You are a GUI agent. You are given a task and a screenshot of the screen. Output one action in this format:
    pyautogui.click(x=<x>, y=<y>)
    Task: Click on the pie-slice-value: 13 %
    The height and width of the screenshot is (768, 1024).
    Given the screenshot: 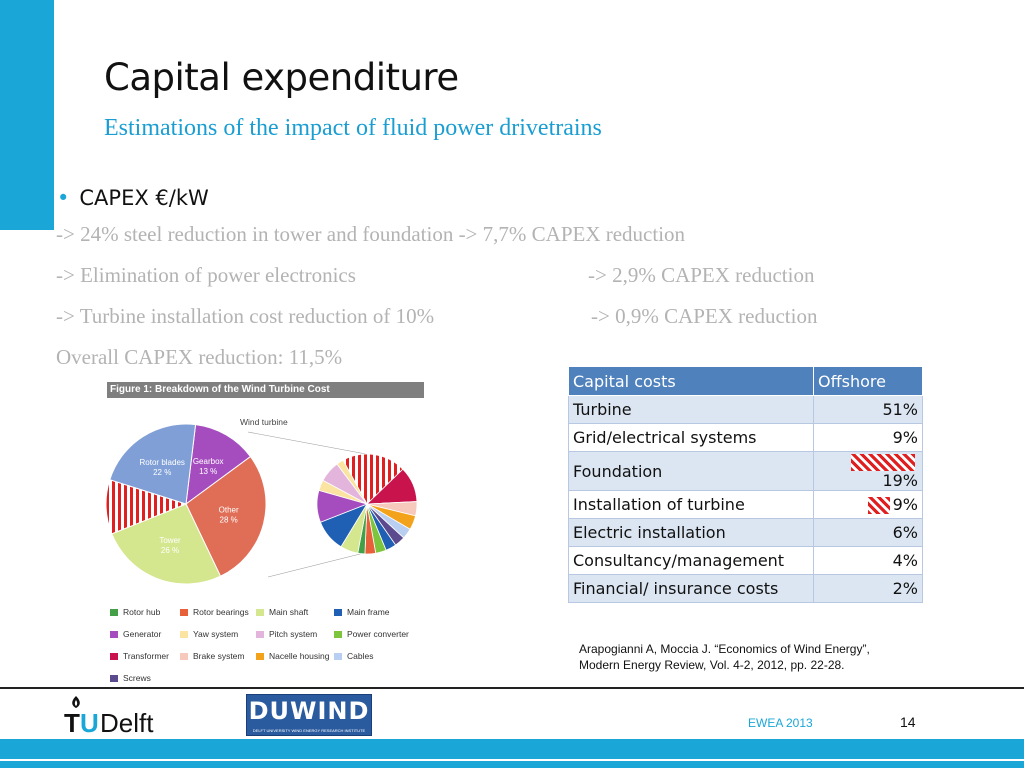 What is the action you would take?
    pyautogui.click(x=208, y=471)
    